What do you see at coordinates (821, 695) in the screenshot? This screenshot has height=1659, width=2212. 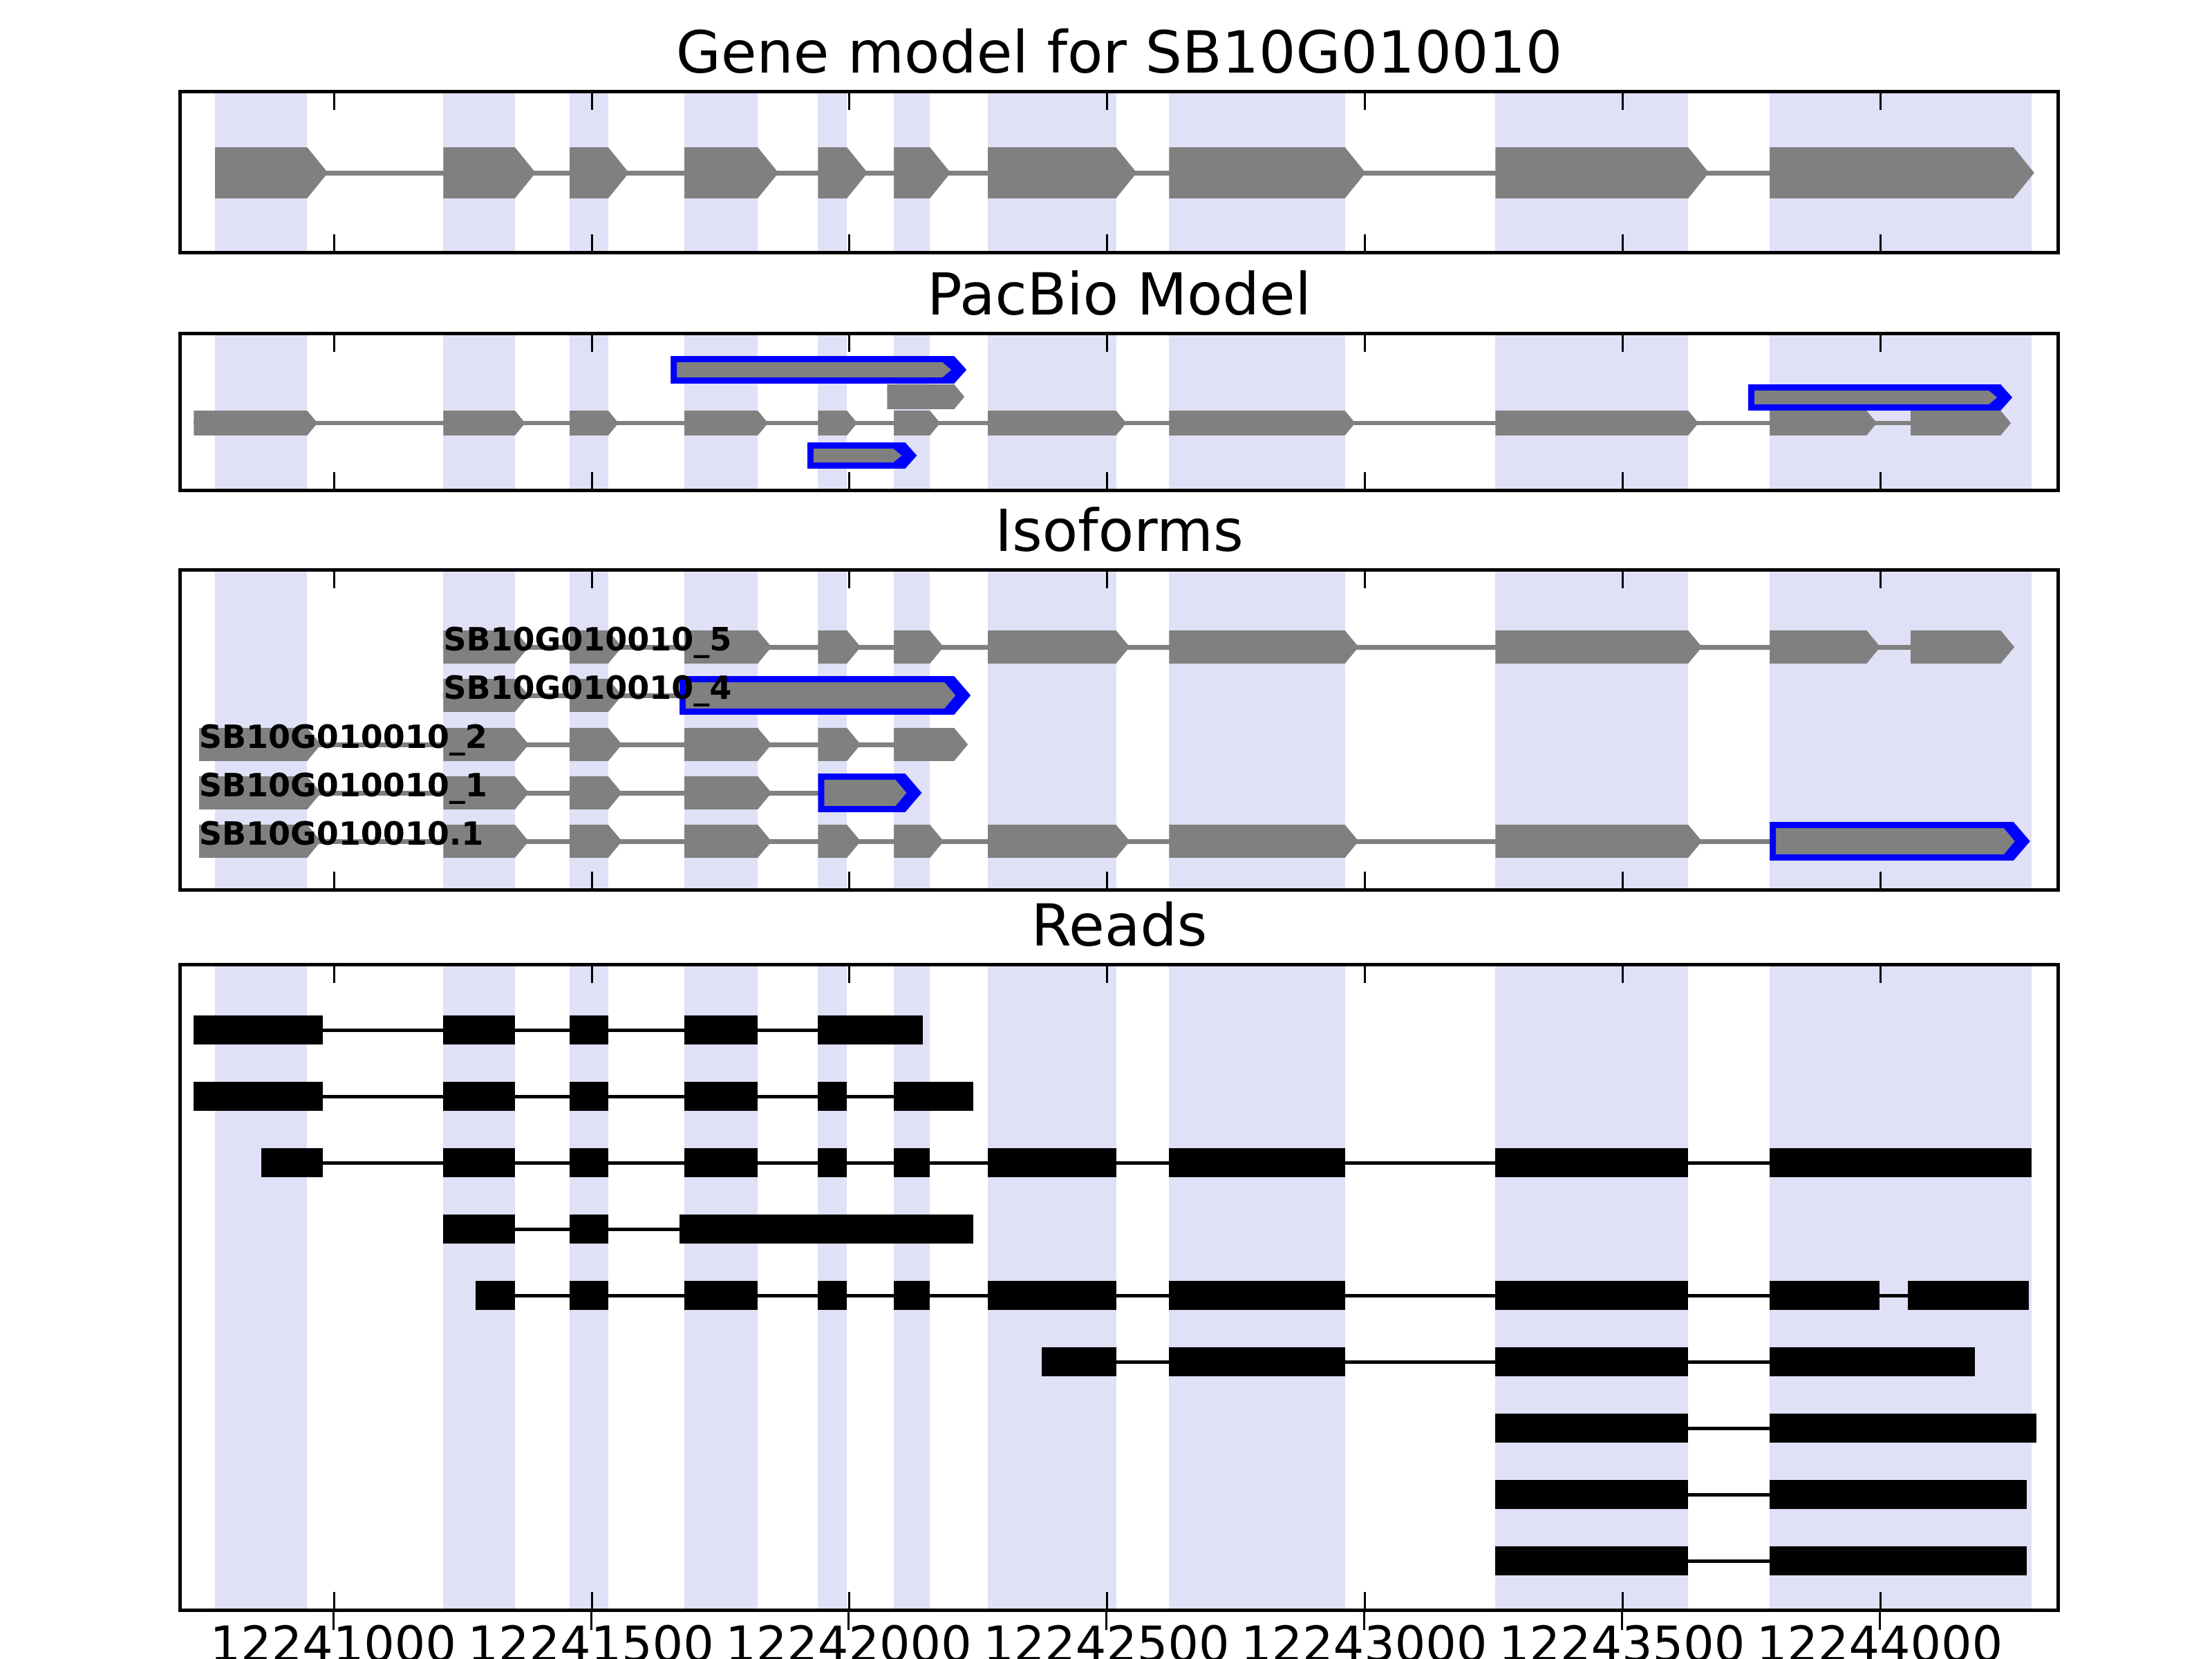 I see `isoform-exon-highlighted-fill` at bounding box center [821, 695].